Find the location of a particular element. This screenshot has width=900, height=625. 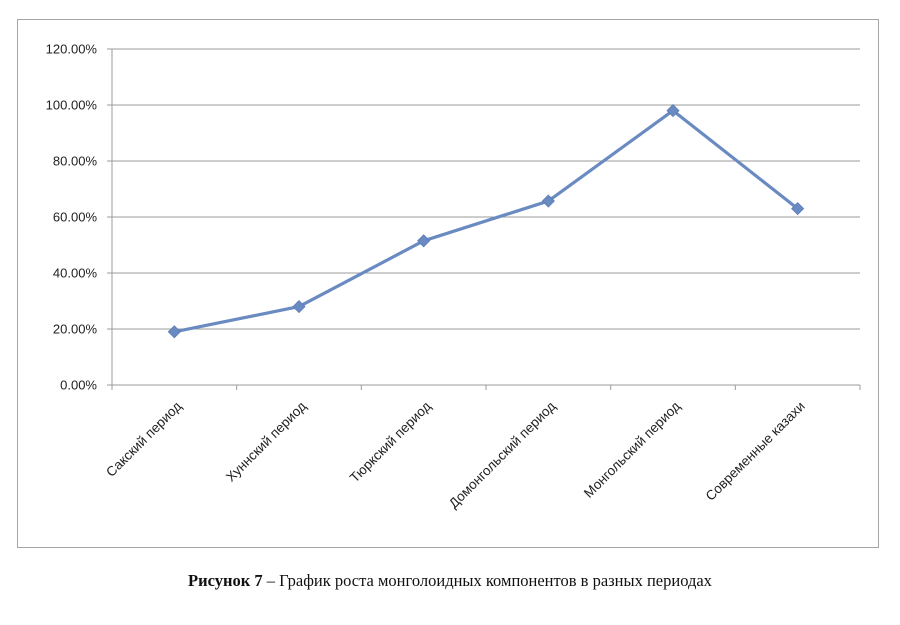

x-category-label: Монгольский период is located at coordinates (632, 449).